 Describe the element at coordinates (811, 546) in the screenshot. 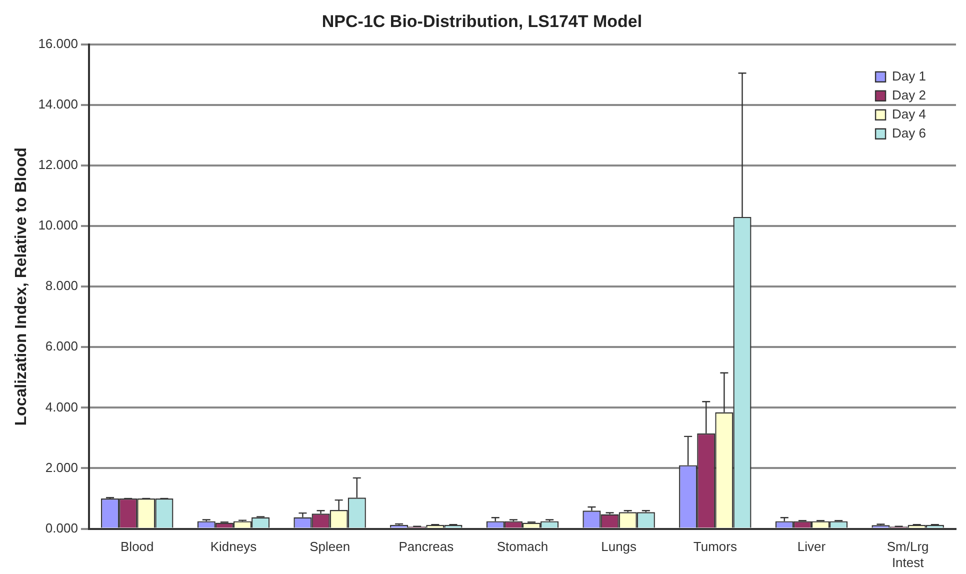

I see `x-tick-label: Liver` at that location.